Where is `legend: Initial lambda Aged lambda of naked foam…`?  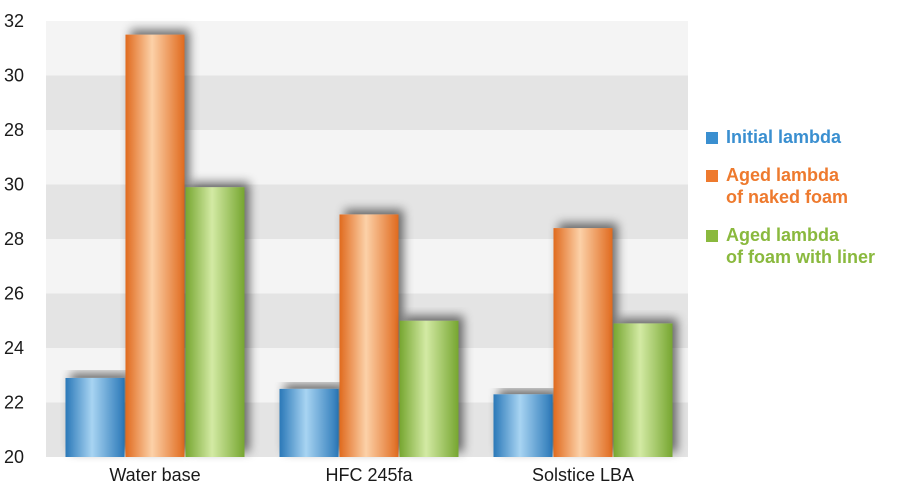 legend: Initial lambda Aged lambda of naked foam… is located at coordinates (790, 205).